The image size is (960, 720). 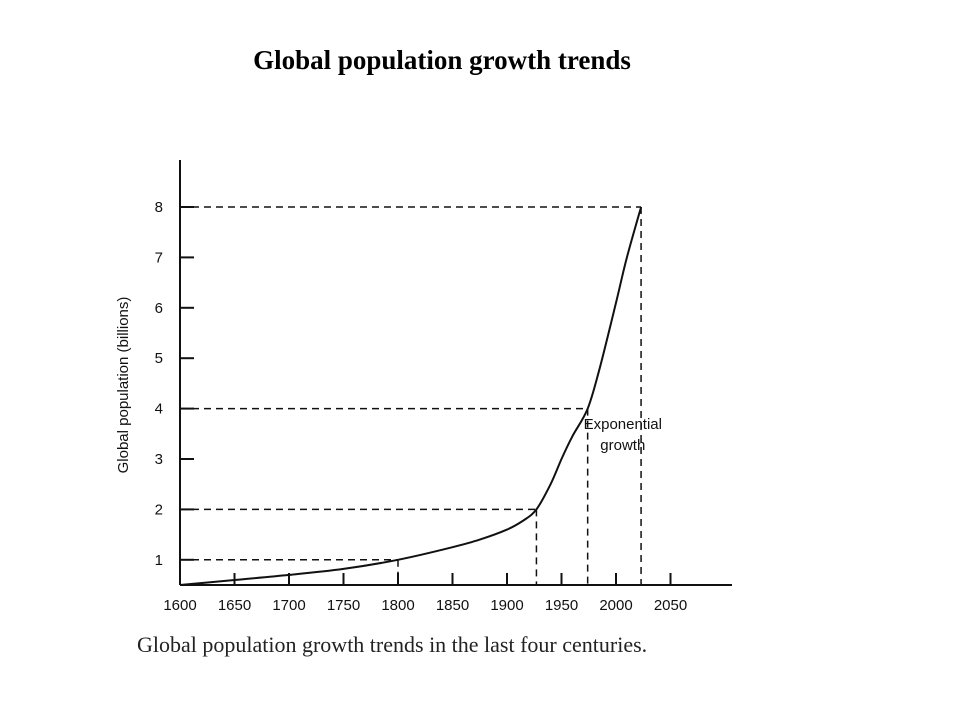 What do you see at coordinates (159, 257) in the screenshot?
I see `y-tick-label: 7` at bounding box center [159, 257].